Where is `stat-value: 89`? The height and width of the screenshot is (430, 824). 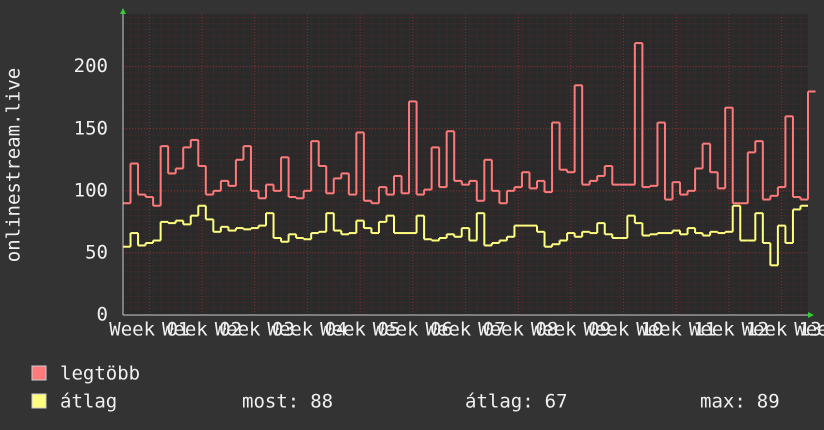
stat-value: 89 is located at coordinates (768, 402).